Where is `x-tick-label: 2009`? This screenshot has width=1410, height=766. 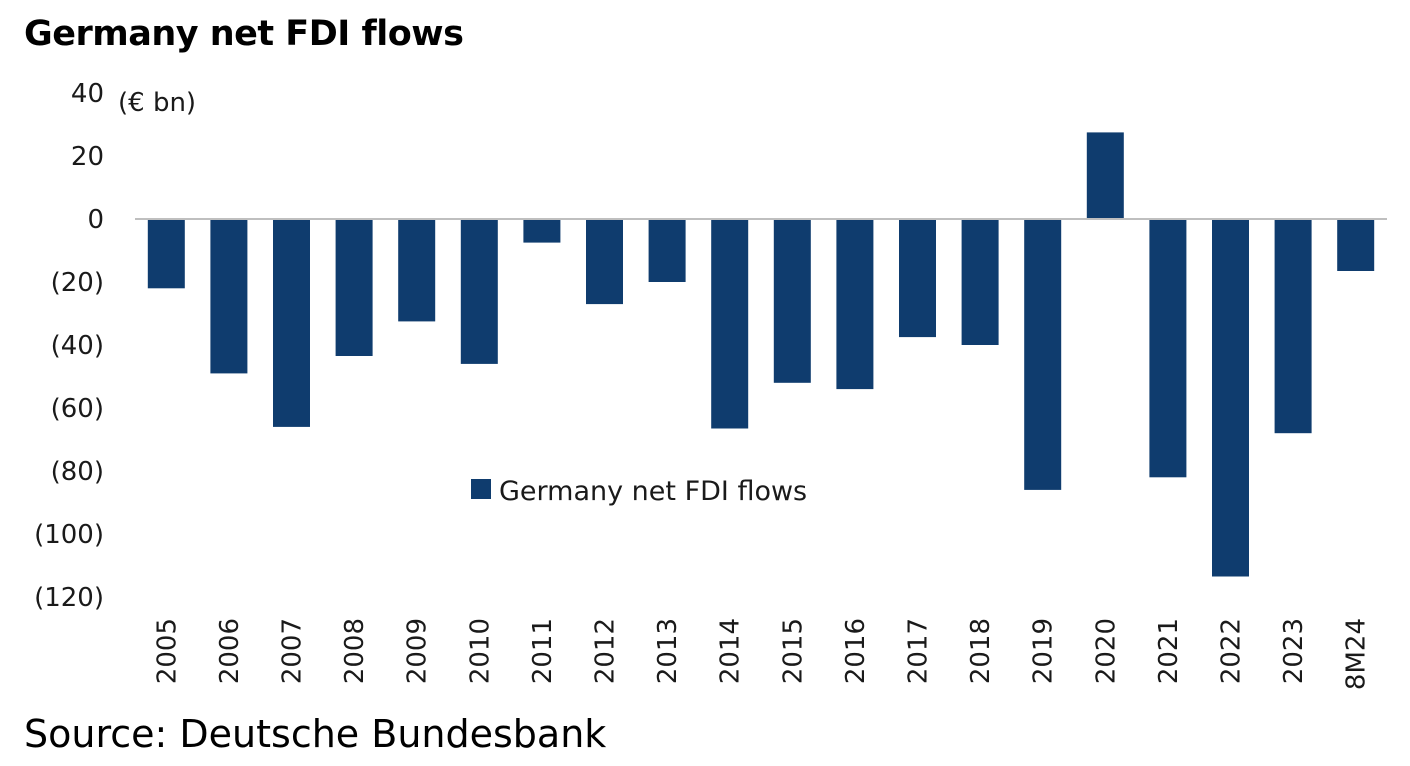
x-tick-label: 2009 is located at coordinates (418, 651).